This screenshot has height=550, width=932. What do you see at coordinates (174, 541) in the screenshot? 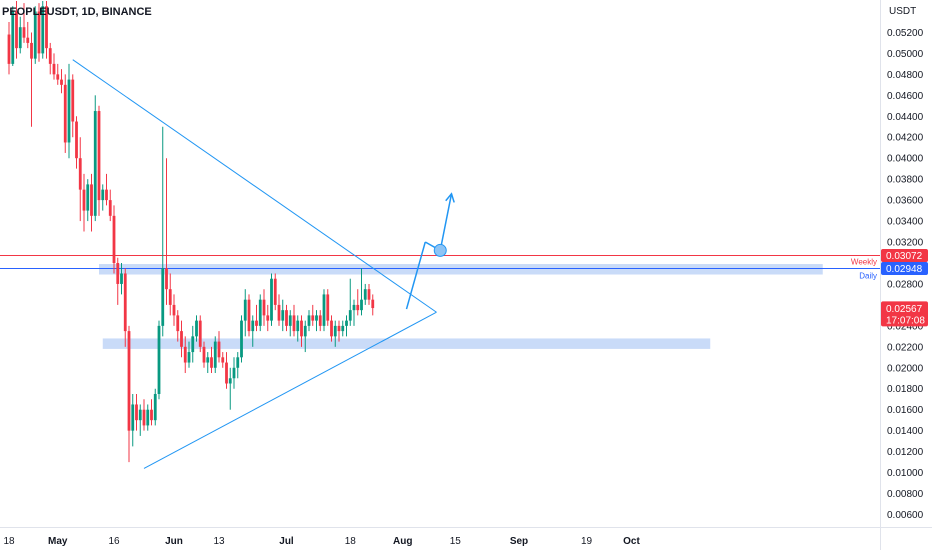
I see `time-tick: Jun` at bounding box center [174, 541].